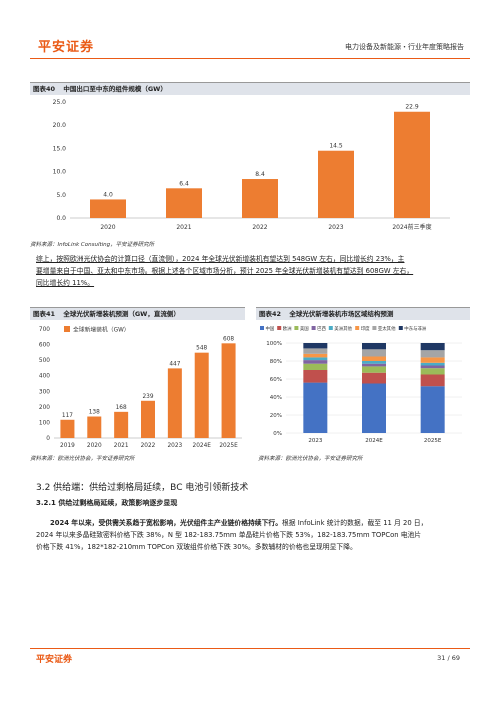 This screenshot has height=707, width=500. What do you see at coordinates (363, 313) in the screenshot?
I see `fig42-header: 图表42 全球光伏新增装机市场区域结构预测` at bounding box center [363, 313].